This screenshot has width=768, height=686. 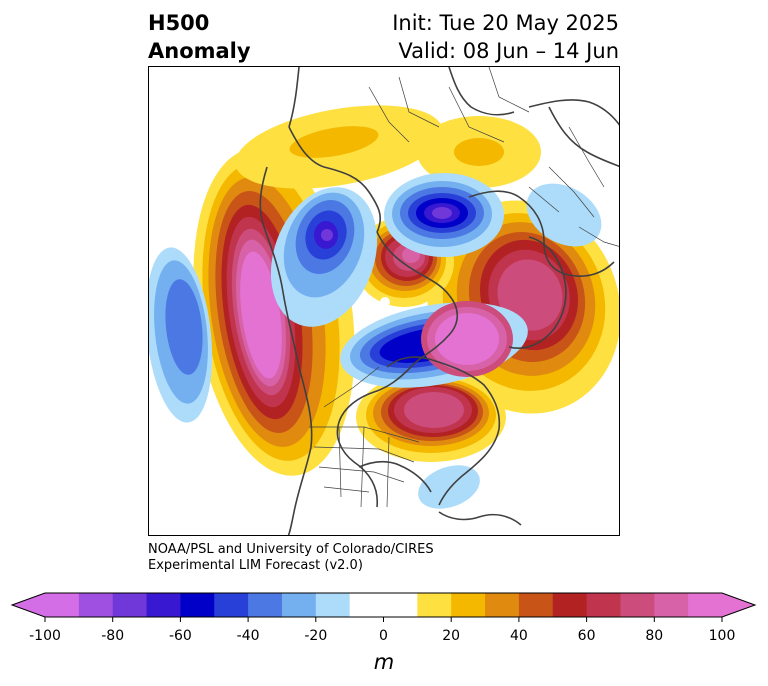 What do you see at coordinates (654, 636) in the screenshot?
I see `colorbar-tick-label: 80` at bounding box center [654, 636].